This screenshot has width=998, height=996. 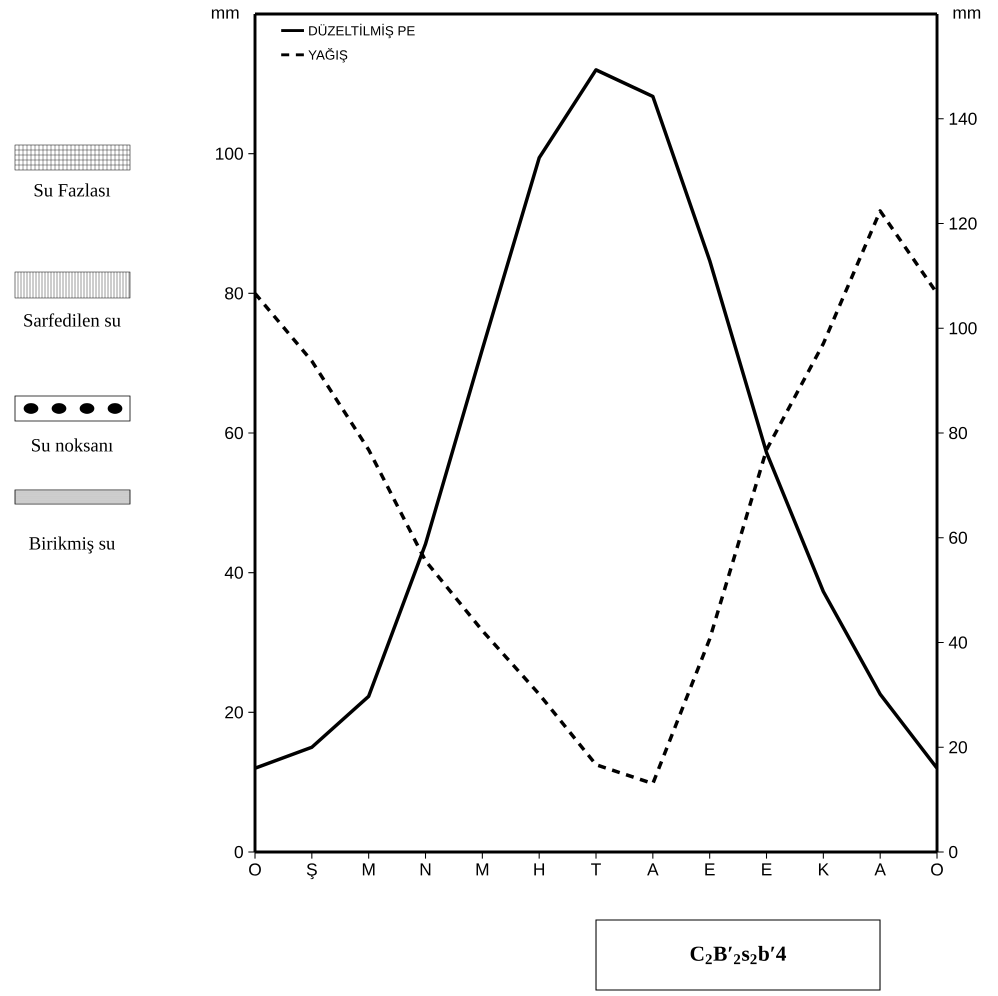 What do you see at coordinates (328, 55) in the screenshot?
I see `legend-label: YAĞIŞ` at bounding box center [328, 55].